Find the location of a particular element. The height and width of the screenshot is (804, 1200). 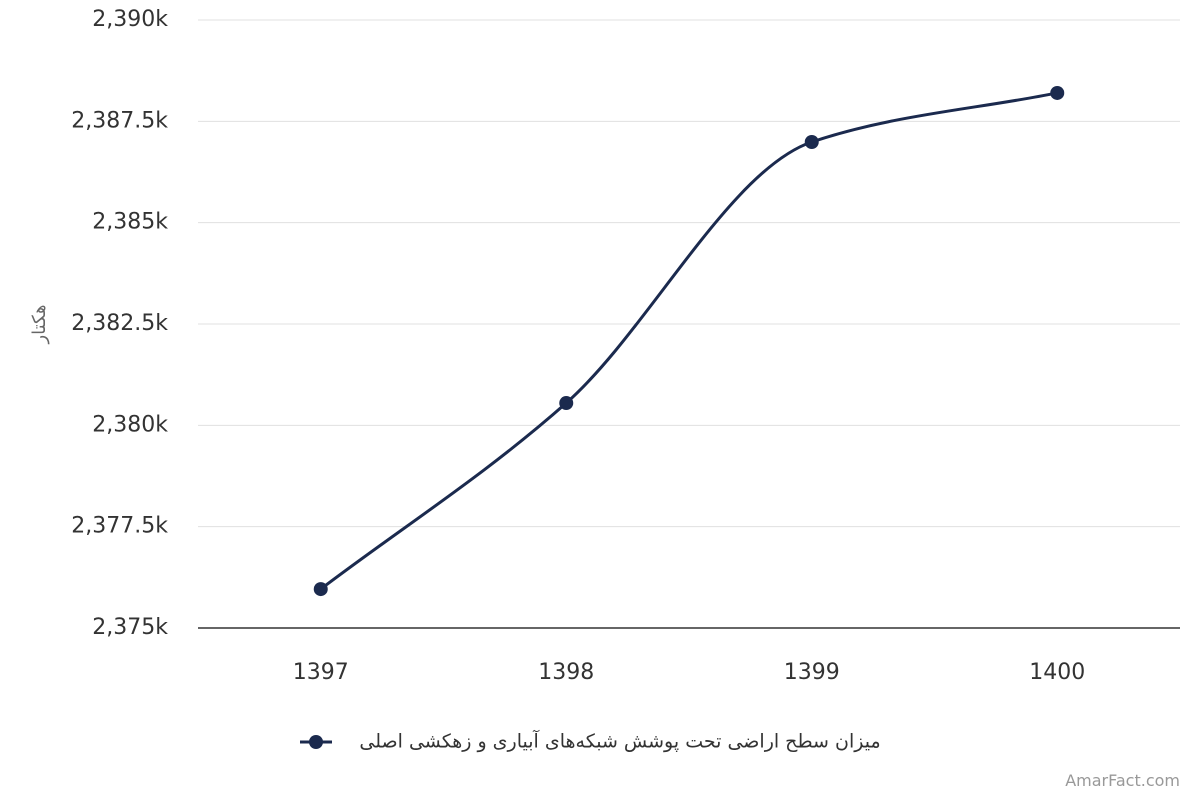

credit: AmarFact.com is located at coordinates (1122, 780).